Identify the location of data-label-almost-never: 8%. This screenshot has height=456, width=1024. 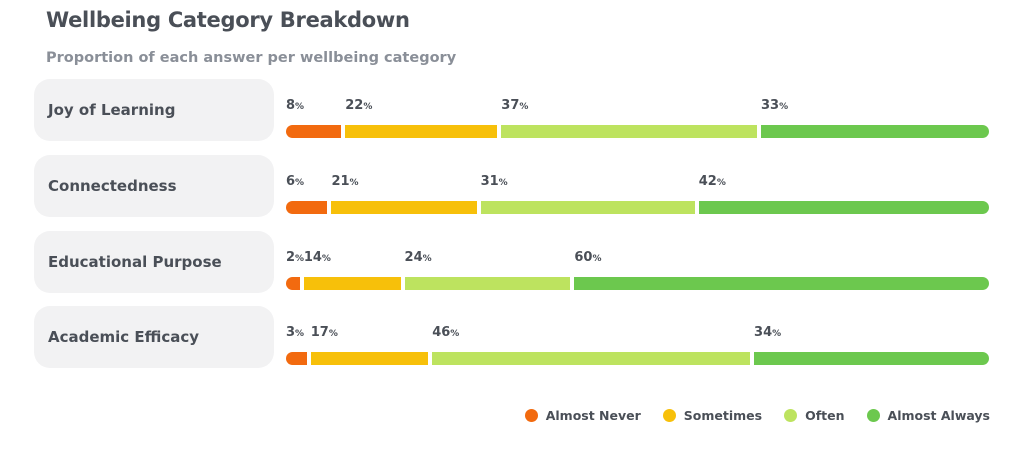
(295, 105).